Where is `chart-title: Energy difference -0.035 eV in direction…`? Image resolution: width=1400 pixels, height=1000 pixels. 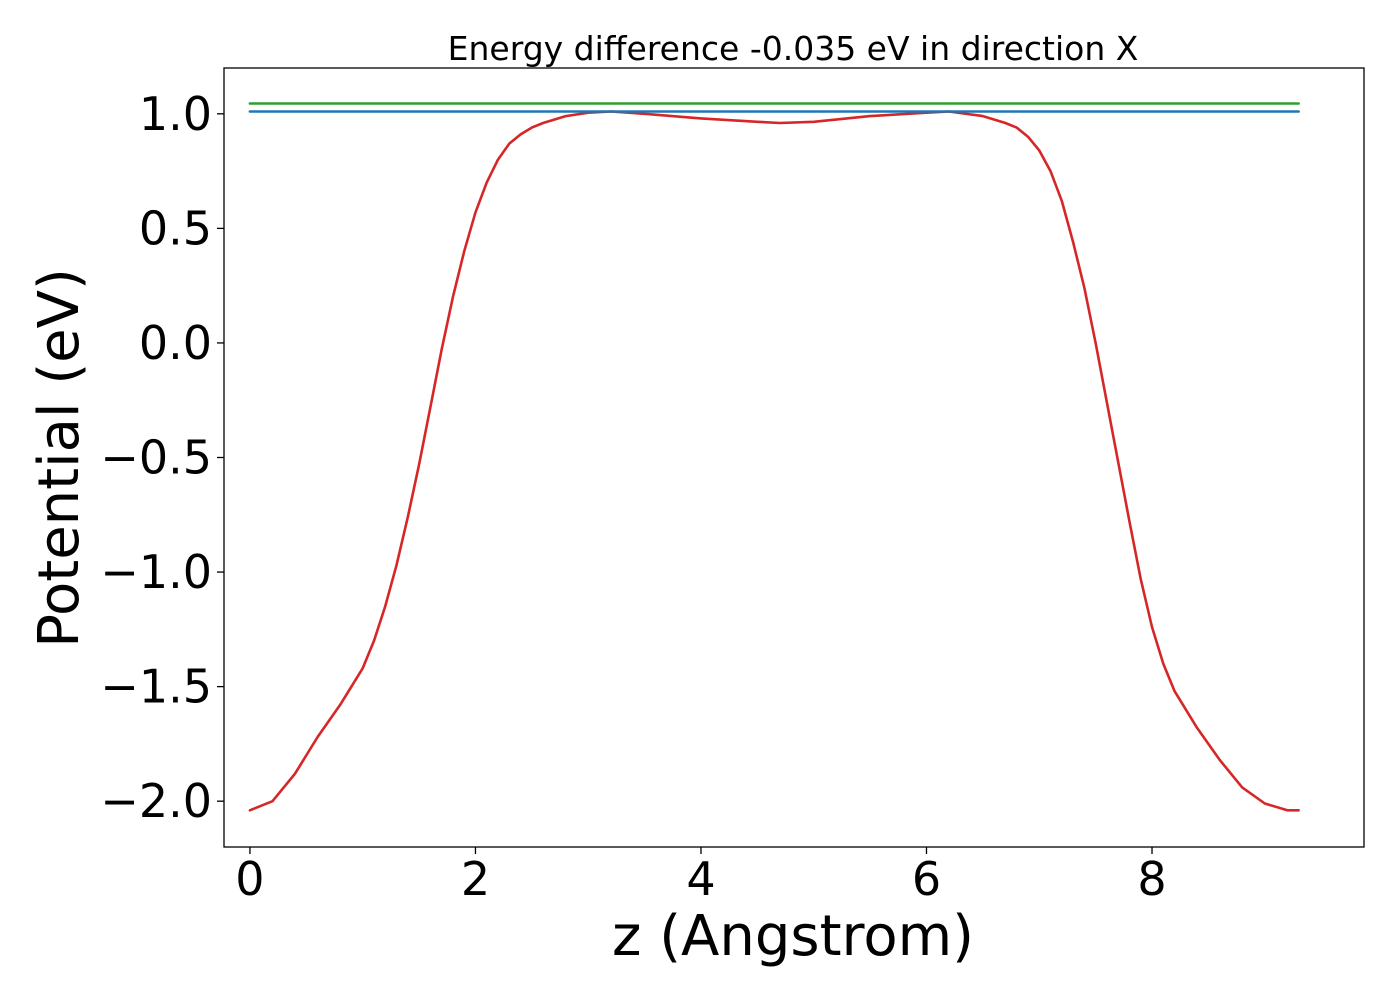
chart-title: Energy difference -0.035 eV in direction… is located at coordinates (793, 48).